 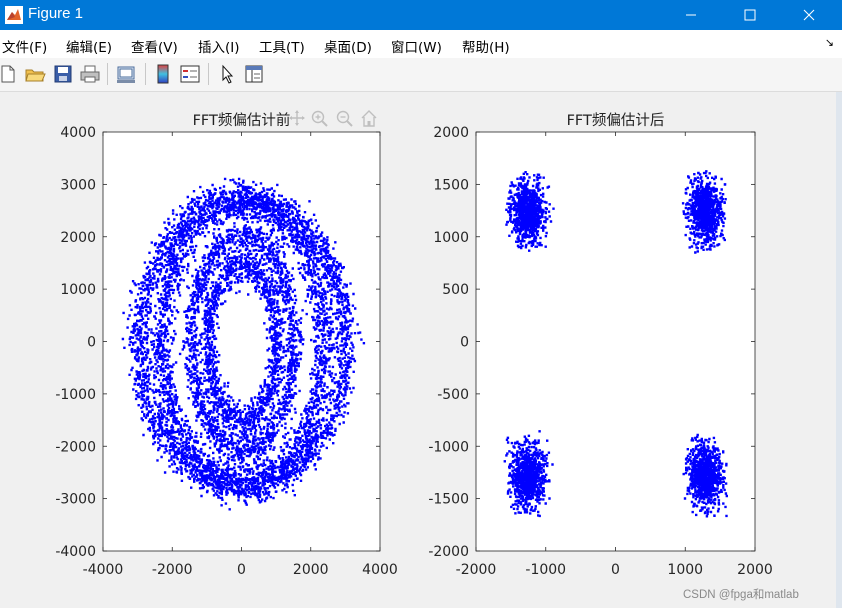 What do you see at coordinates (545, 570) in the screenshot?
I see `x-tick-label: -1000` at bounding box center [545, 570].